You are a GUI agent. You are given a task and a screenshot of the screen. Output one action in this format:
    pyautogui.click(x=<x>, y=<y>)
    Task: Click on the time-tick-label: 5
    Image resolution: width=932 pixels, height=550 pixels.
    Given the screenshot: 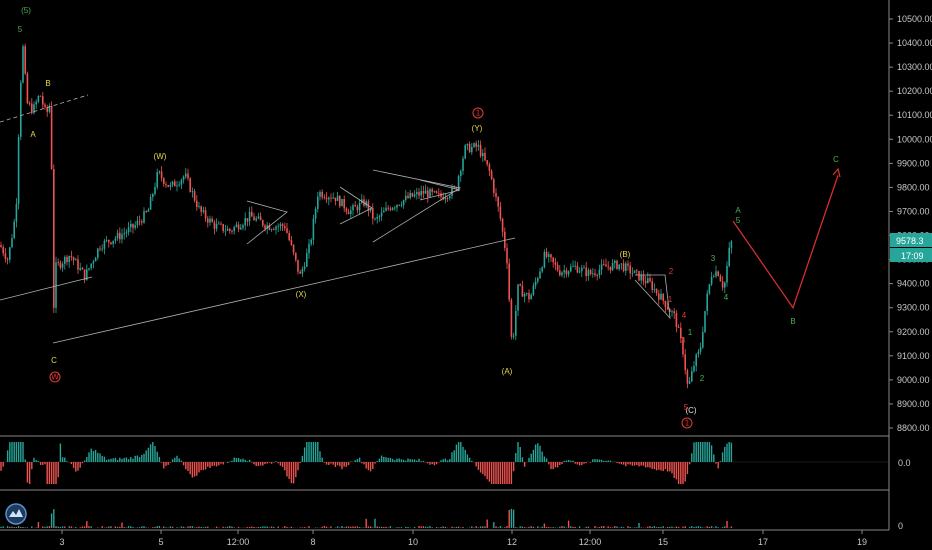 What is the action you would take?
    pyautogui.click(x=160, y=542)
    